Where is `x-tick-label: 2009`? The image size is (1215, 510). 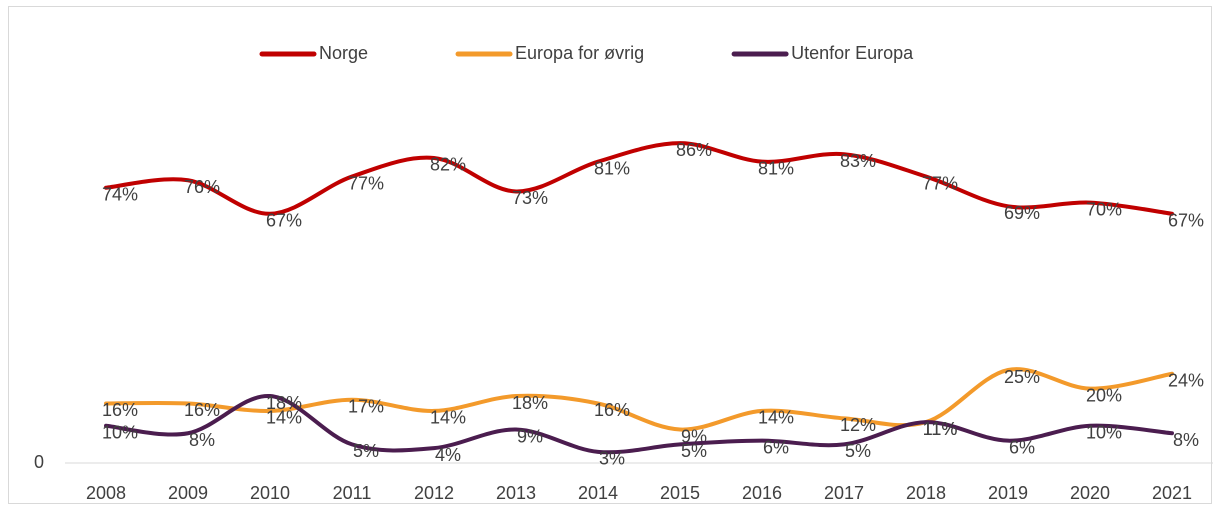
x-tick-label: 2009 is located at coordinates (188, 493).